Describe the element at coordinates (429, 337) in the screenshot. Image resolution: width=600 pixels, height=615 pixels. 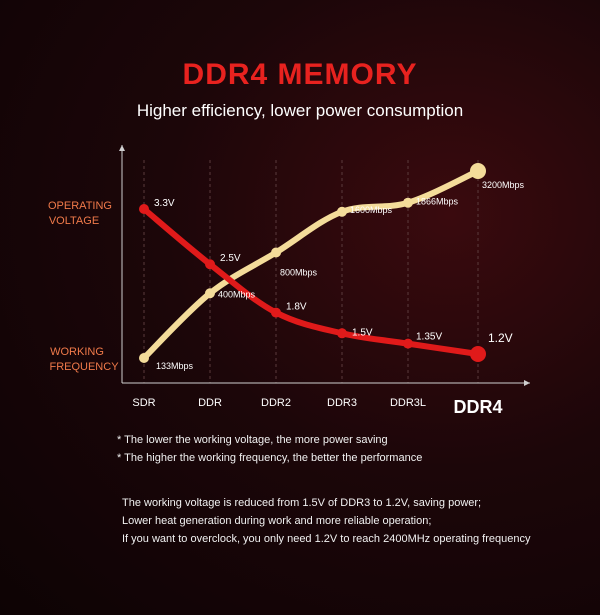
I see `voltage-label-4: 1.35V` at that location.